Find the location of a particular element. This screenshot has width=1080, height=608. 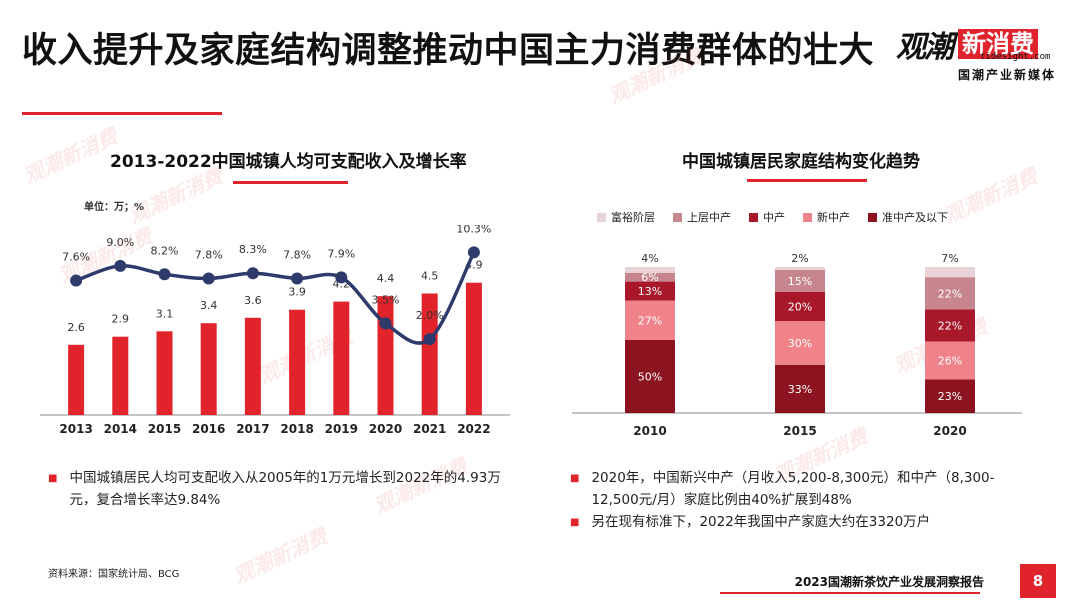

bar-value-label: 3.4 is located at coordinates (209, 305).